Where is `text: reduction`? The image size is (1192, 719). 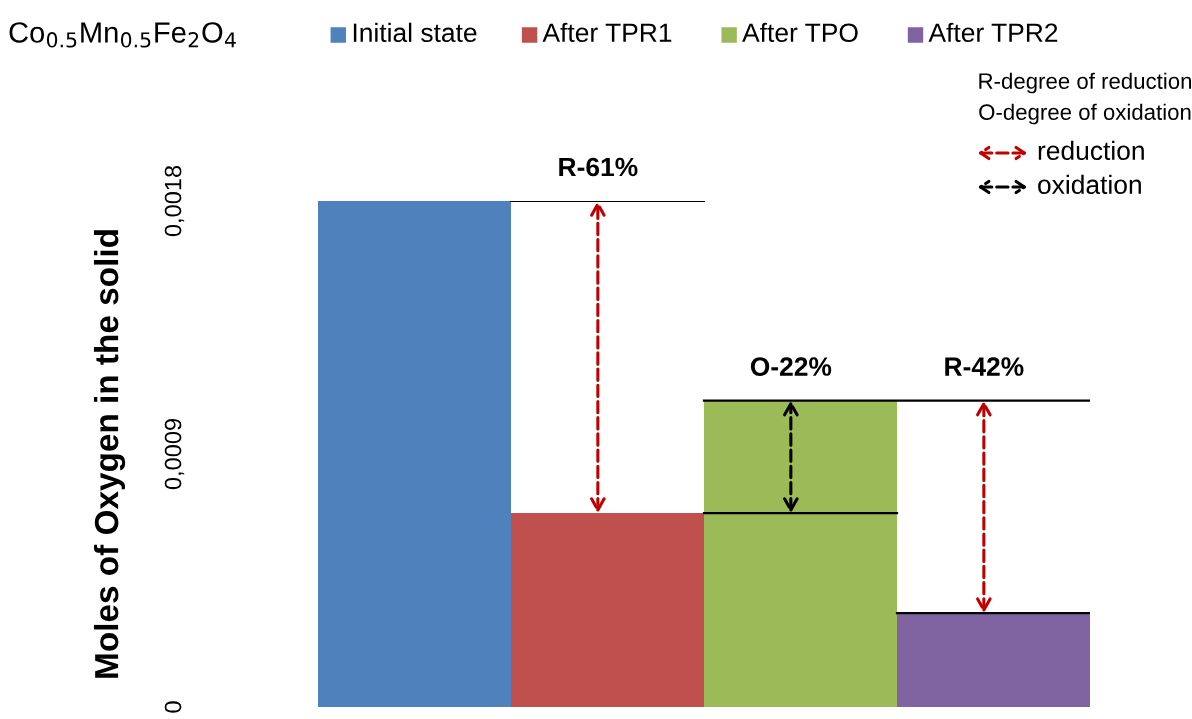 text: reduction is located at coordinates (1091, 150).